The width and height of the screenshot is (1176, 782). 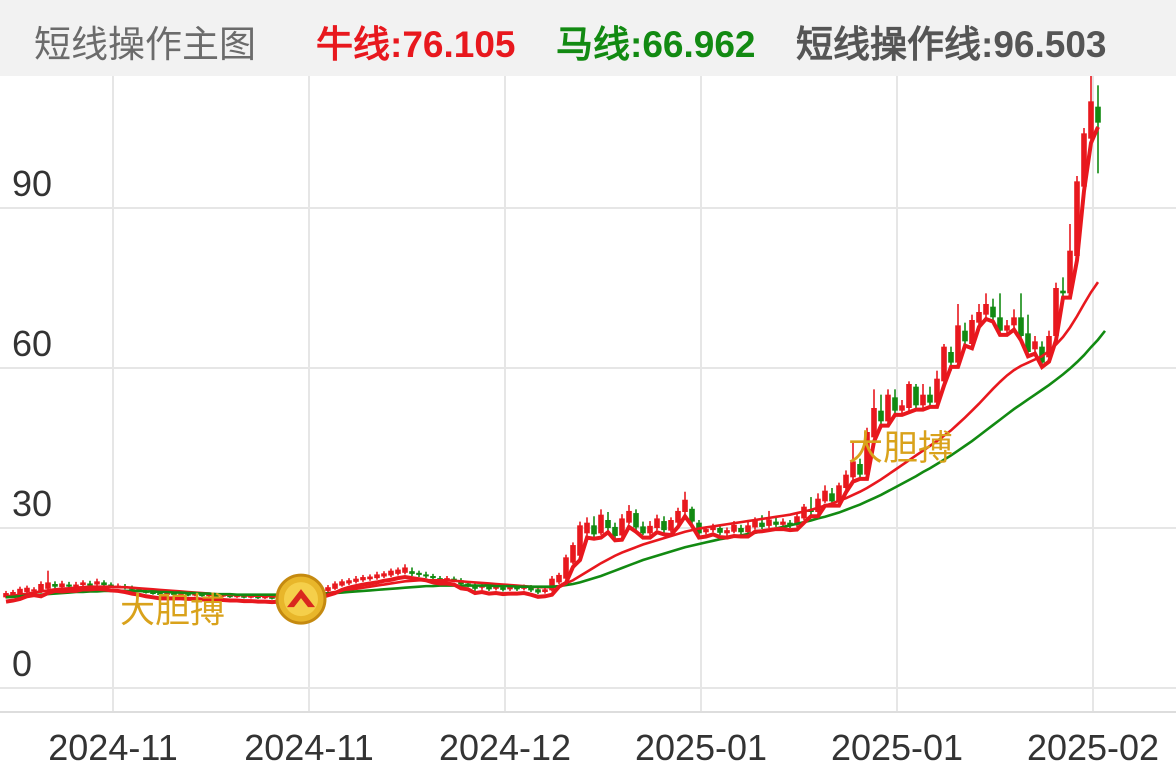 What do you see at coordinates (951, 44) in the screenshot?
I see `short-line-value: 短线操作线:96.503` at bounding box center [951, 44].